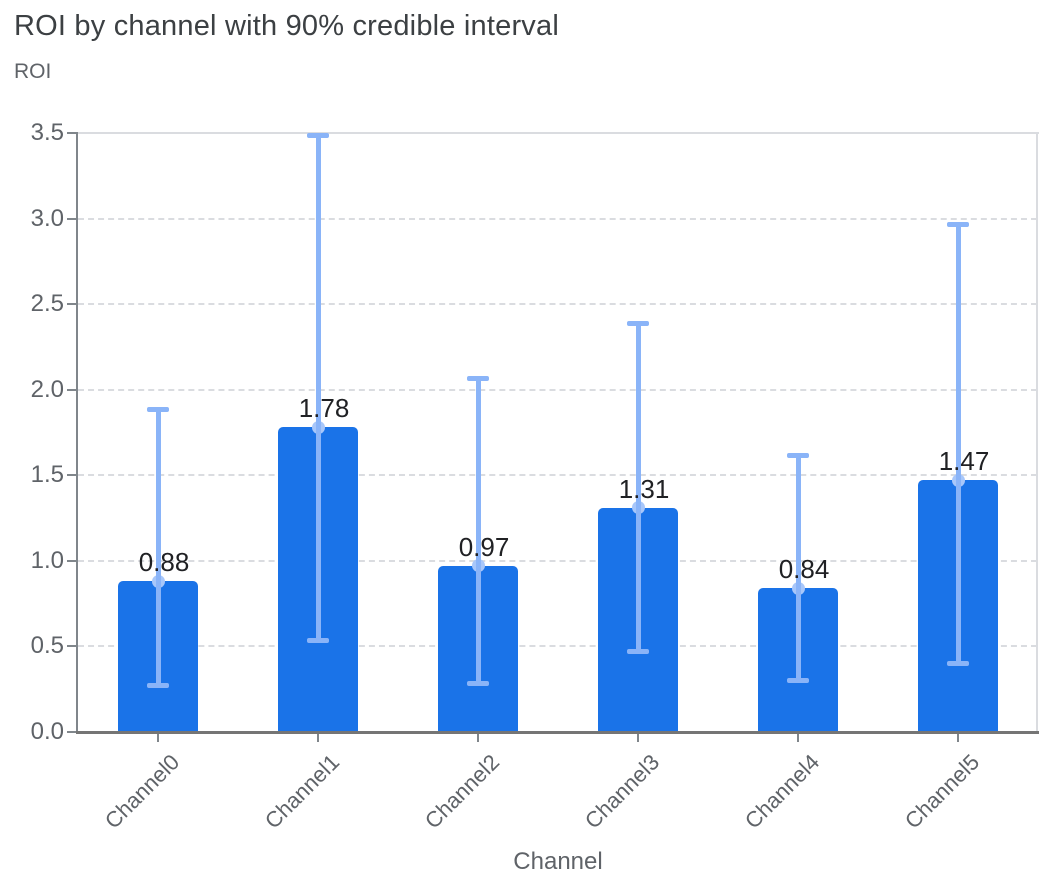  Describe the element at coordinates (557, 732) in the screenshot. I see `x-axis-line` at that location.